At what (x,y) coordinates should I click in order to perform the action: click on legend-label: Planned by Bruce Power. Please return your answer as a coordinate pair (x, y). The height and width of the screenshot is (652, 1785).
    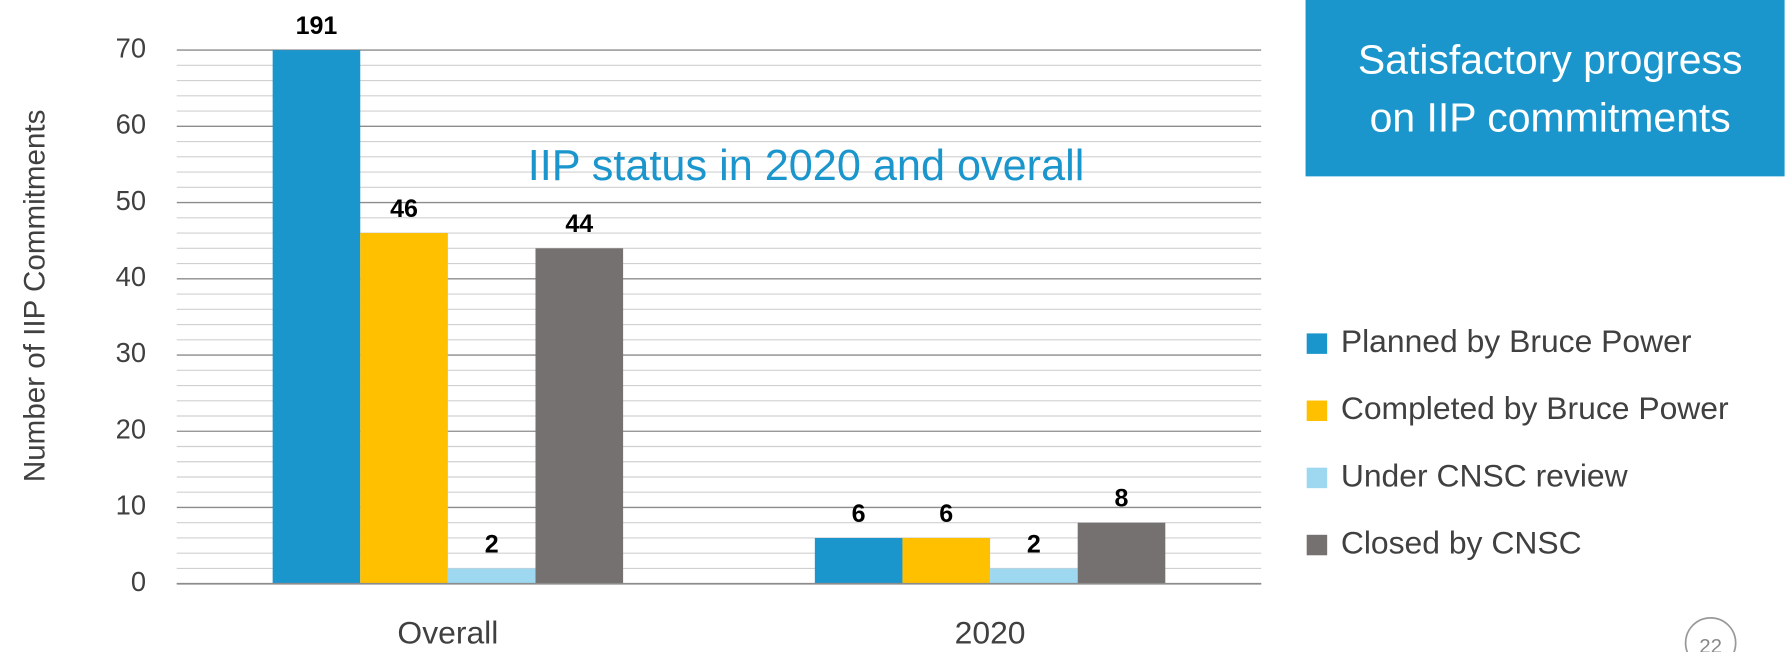
    Looking at the image, I should click on (1516, 341).